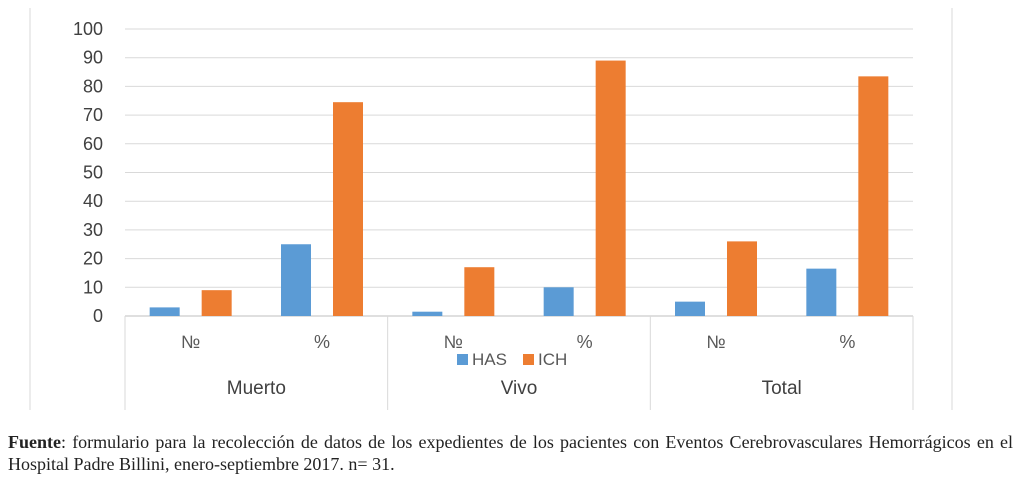 This screenshot has width=1025, height=485. Describe the element at coordinates (552, 359) in the screenshot. I see `legend-label-ich: ICH` at that location.